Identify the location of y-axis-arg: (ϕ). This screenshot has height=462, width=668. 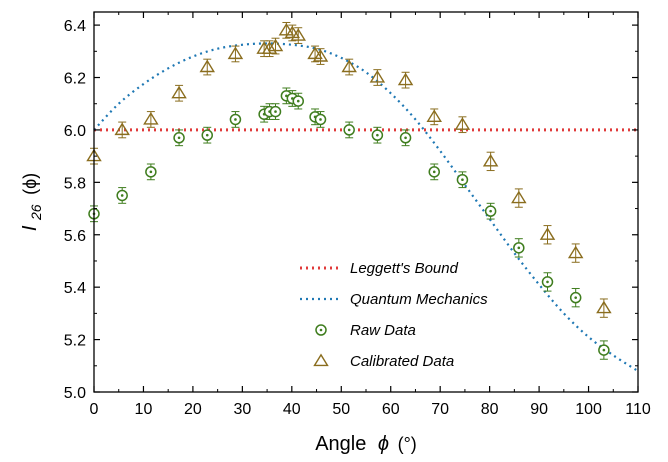
(30, 184).